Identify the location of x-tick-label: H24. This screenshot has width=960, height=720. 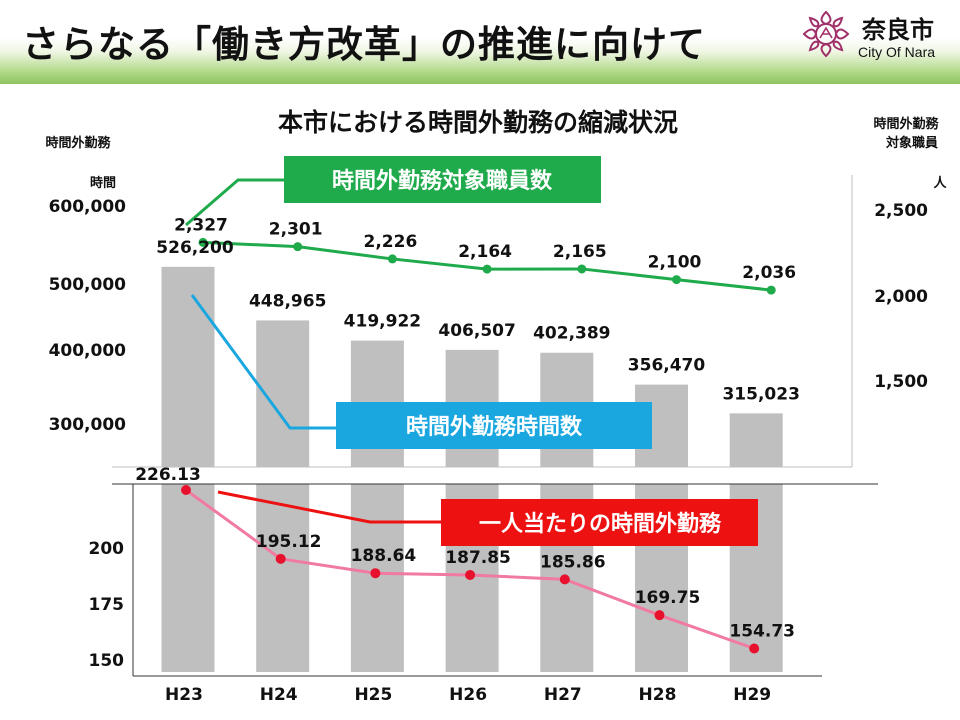
(279, 695).